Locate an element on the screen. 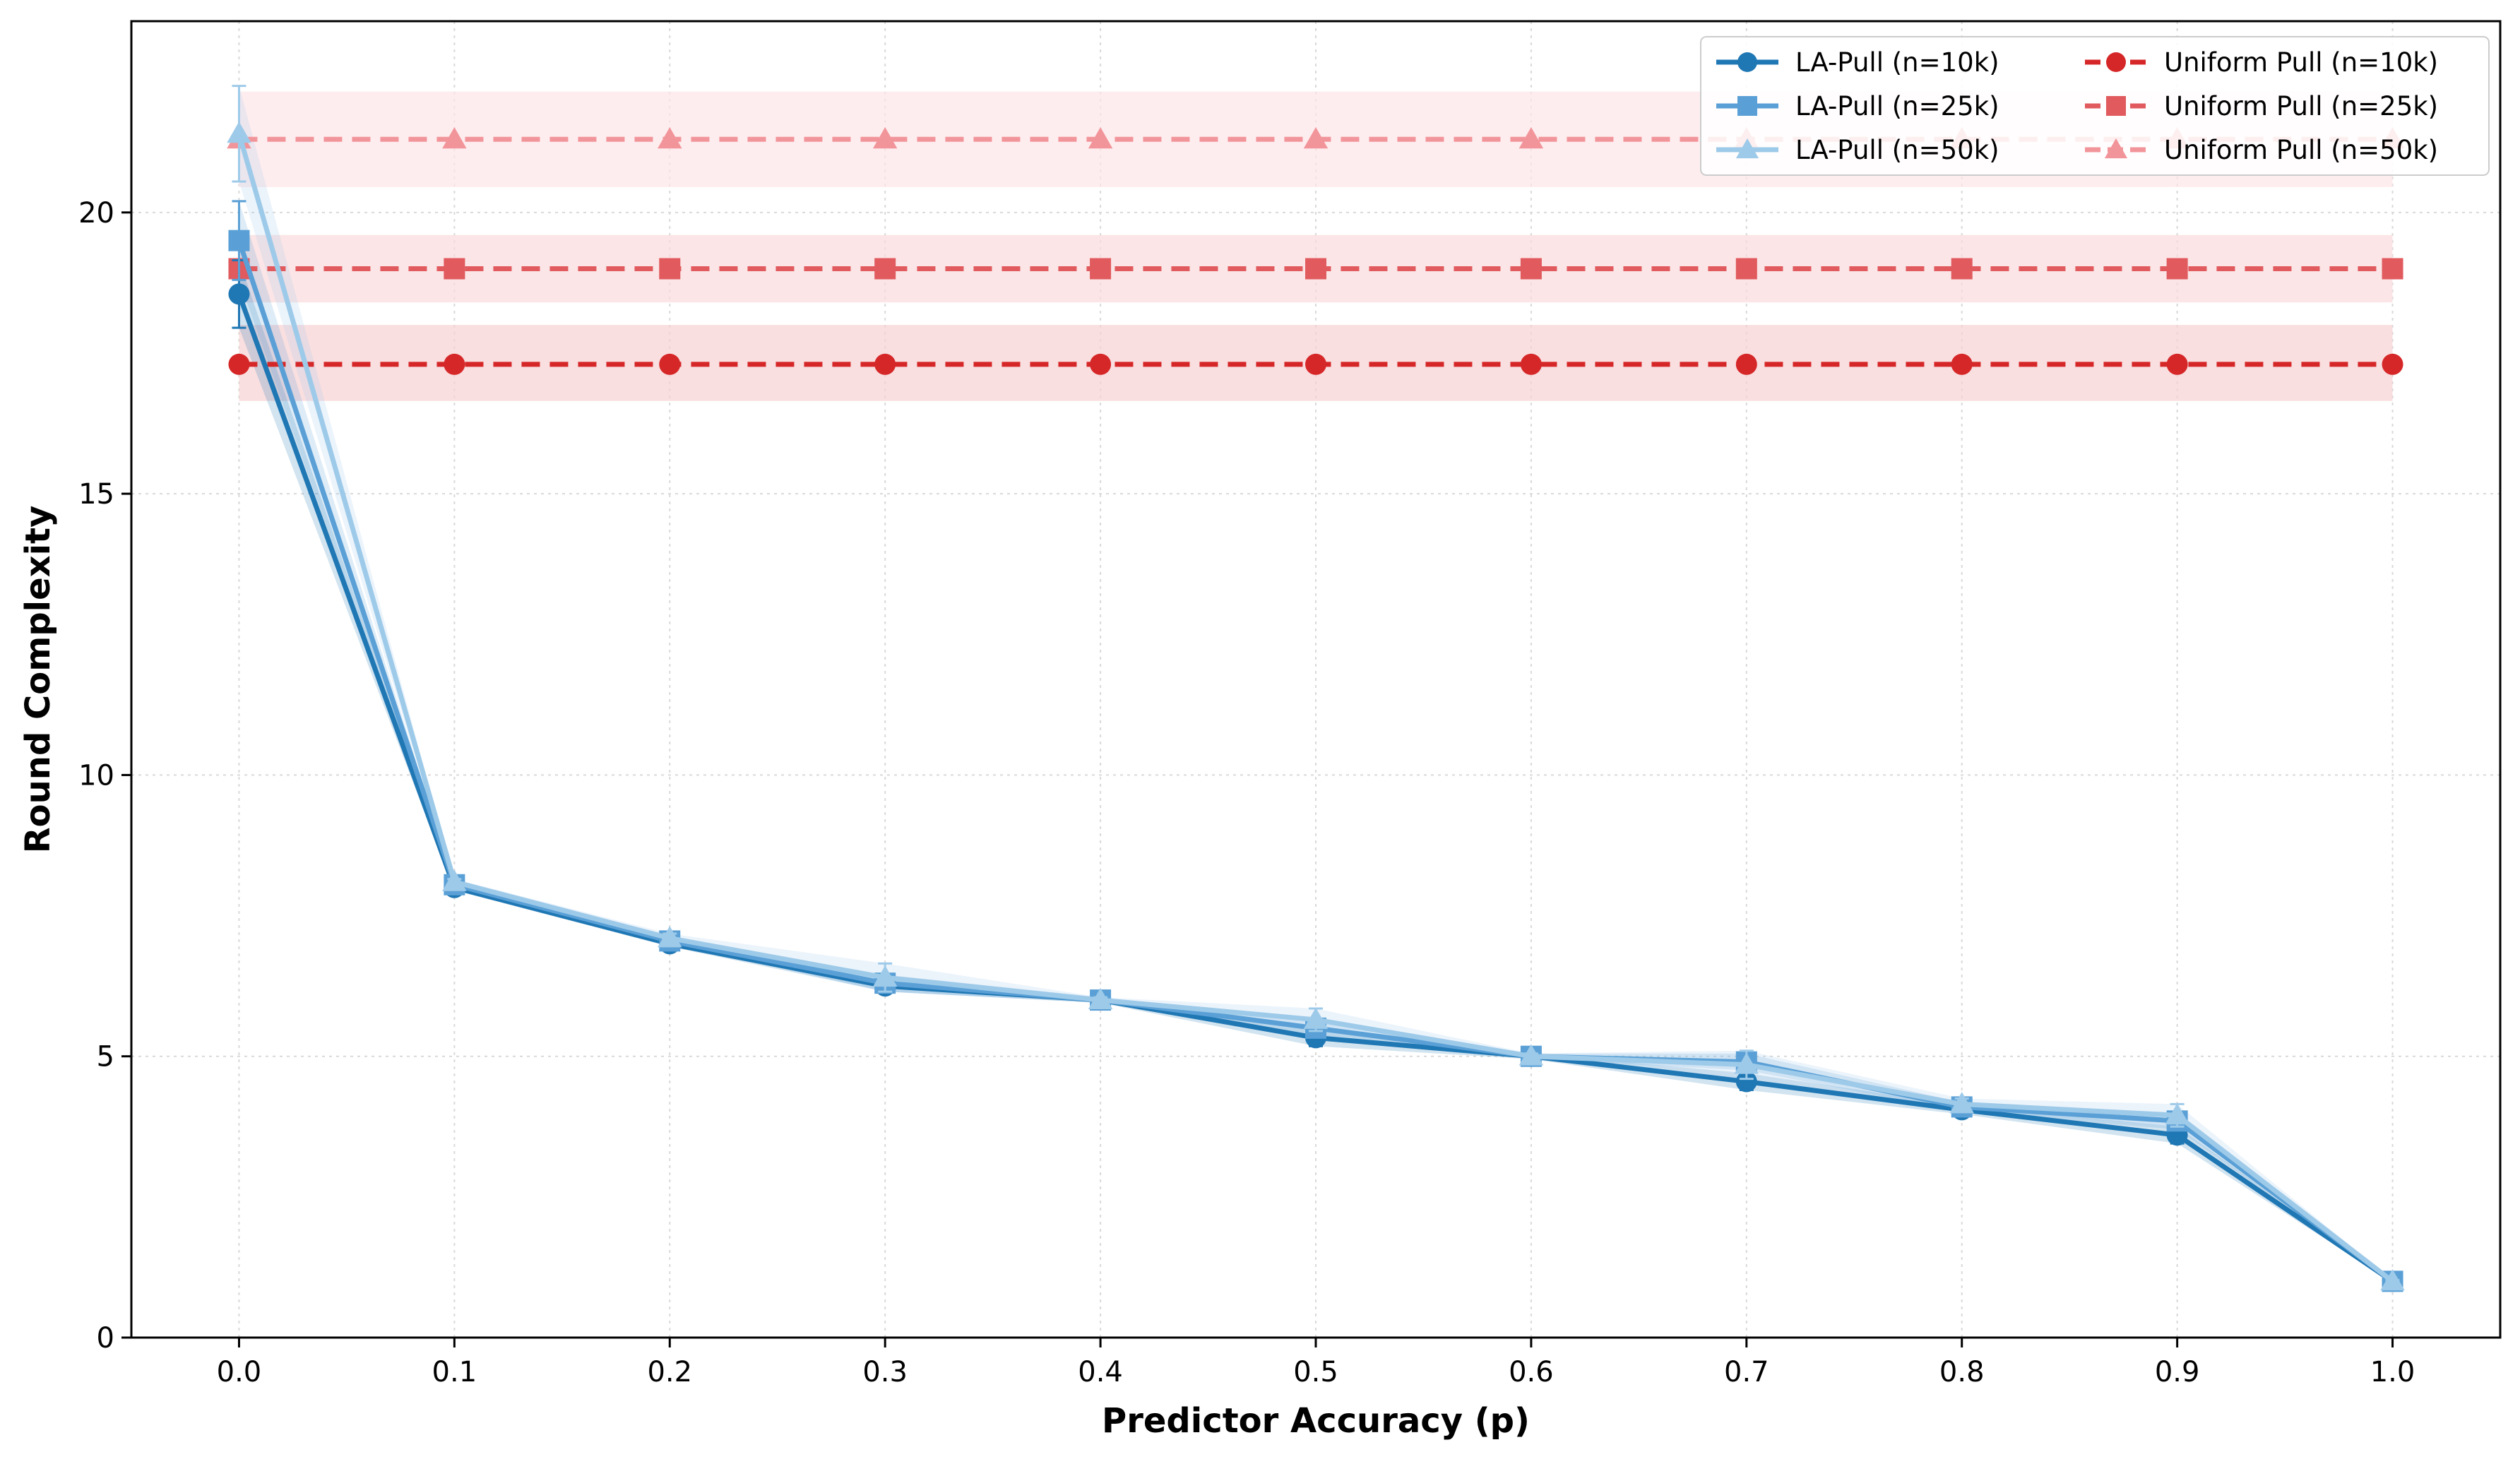  x-tick-label: 0.9 is located at coordinates (2177, 1372).